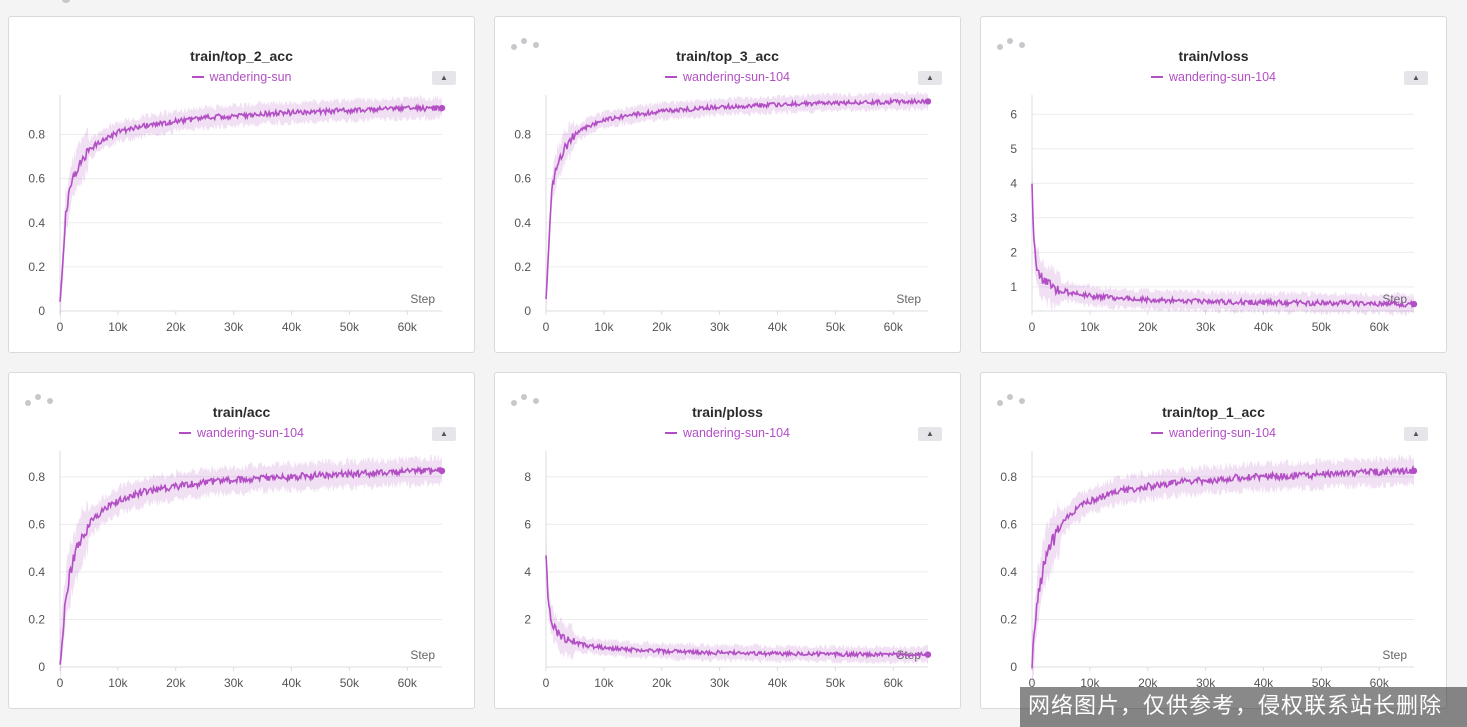  I want to click on chart-title: train/top_2_acc, so click(241, 56).